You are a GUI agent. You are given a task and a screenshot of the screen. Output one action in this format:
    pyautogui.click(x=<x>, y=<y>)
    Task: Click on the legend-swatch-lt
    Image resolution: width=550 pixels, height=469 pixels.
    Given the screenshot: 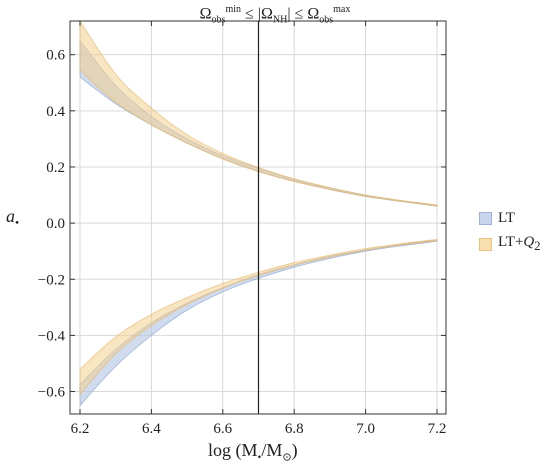 What is the action you would take?
    pyautogui.click(x=485, y=218)
    